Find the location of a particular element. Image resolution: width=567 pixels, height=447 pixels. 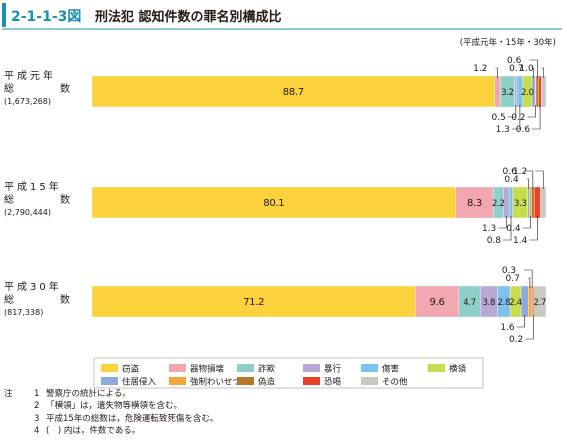

figure-title: 刑法犯 認知件数の罪名別構成比 is located at coordinates (188, 17).